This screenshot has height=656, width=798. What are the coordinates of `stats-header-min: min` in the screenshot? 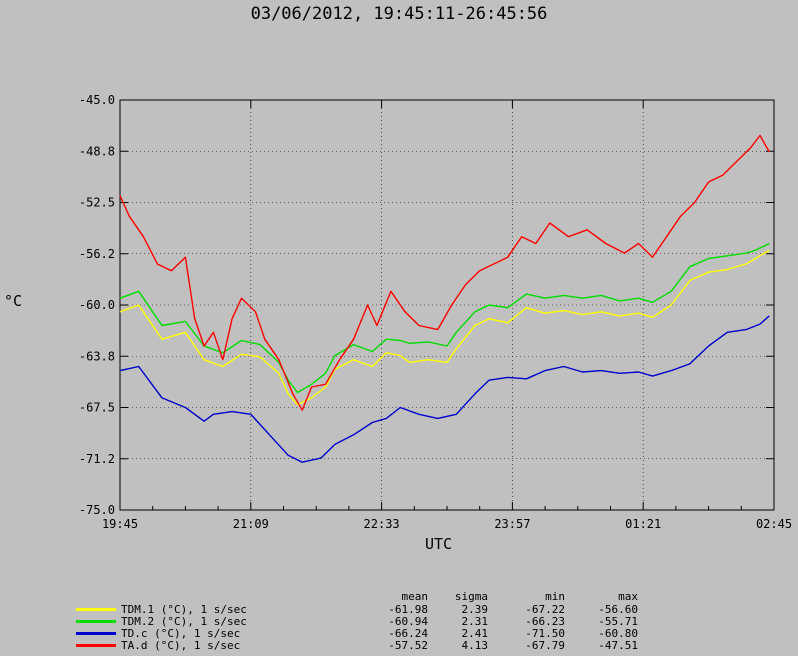 It's located at (555, 596).